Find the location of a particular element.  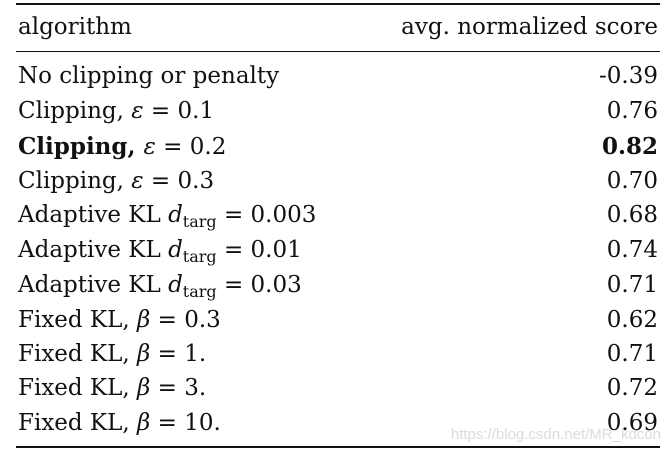

table-row-best: Clipping, ε = 0.2 0.82 is located at coordinates (338, 146).